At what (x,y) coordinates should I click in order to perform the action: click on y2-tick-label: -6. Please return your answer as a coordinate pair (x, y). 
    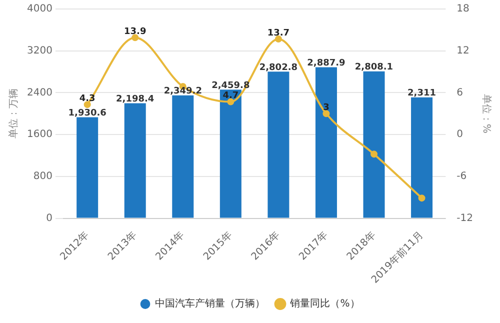
    Looking at the image, I should click on (461, 176).